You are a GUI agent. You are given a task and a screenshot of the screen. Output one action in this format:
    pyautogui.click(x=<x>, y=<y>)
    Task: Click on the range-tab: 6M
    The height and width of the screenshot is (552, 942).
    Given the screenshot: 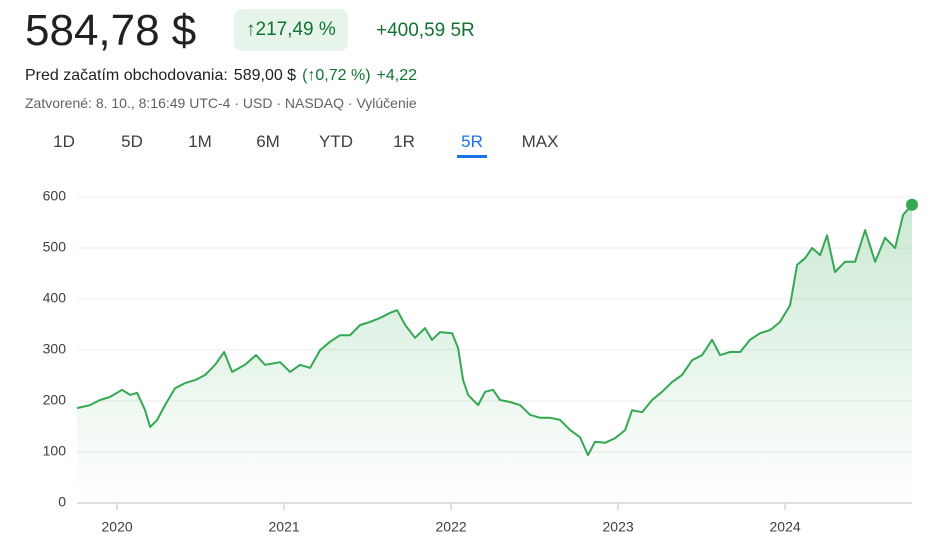 What is the action you would take?
    pyautogui.click(x=268, y=145)
    